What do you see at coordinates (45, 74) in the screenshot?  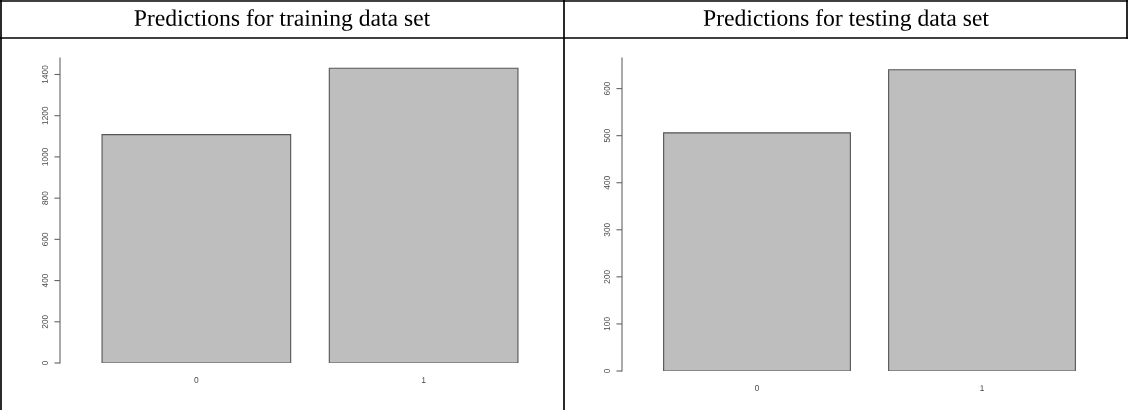 I see `y-tick-label: 1400` at bounding box center [45, 74].